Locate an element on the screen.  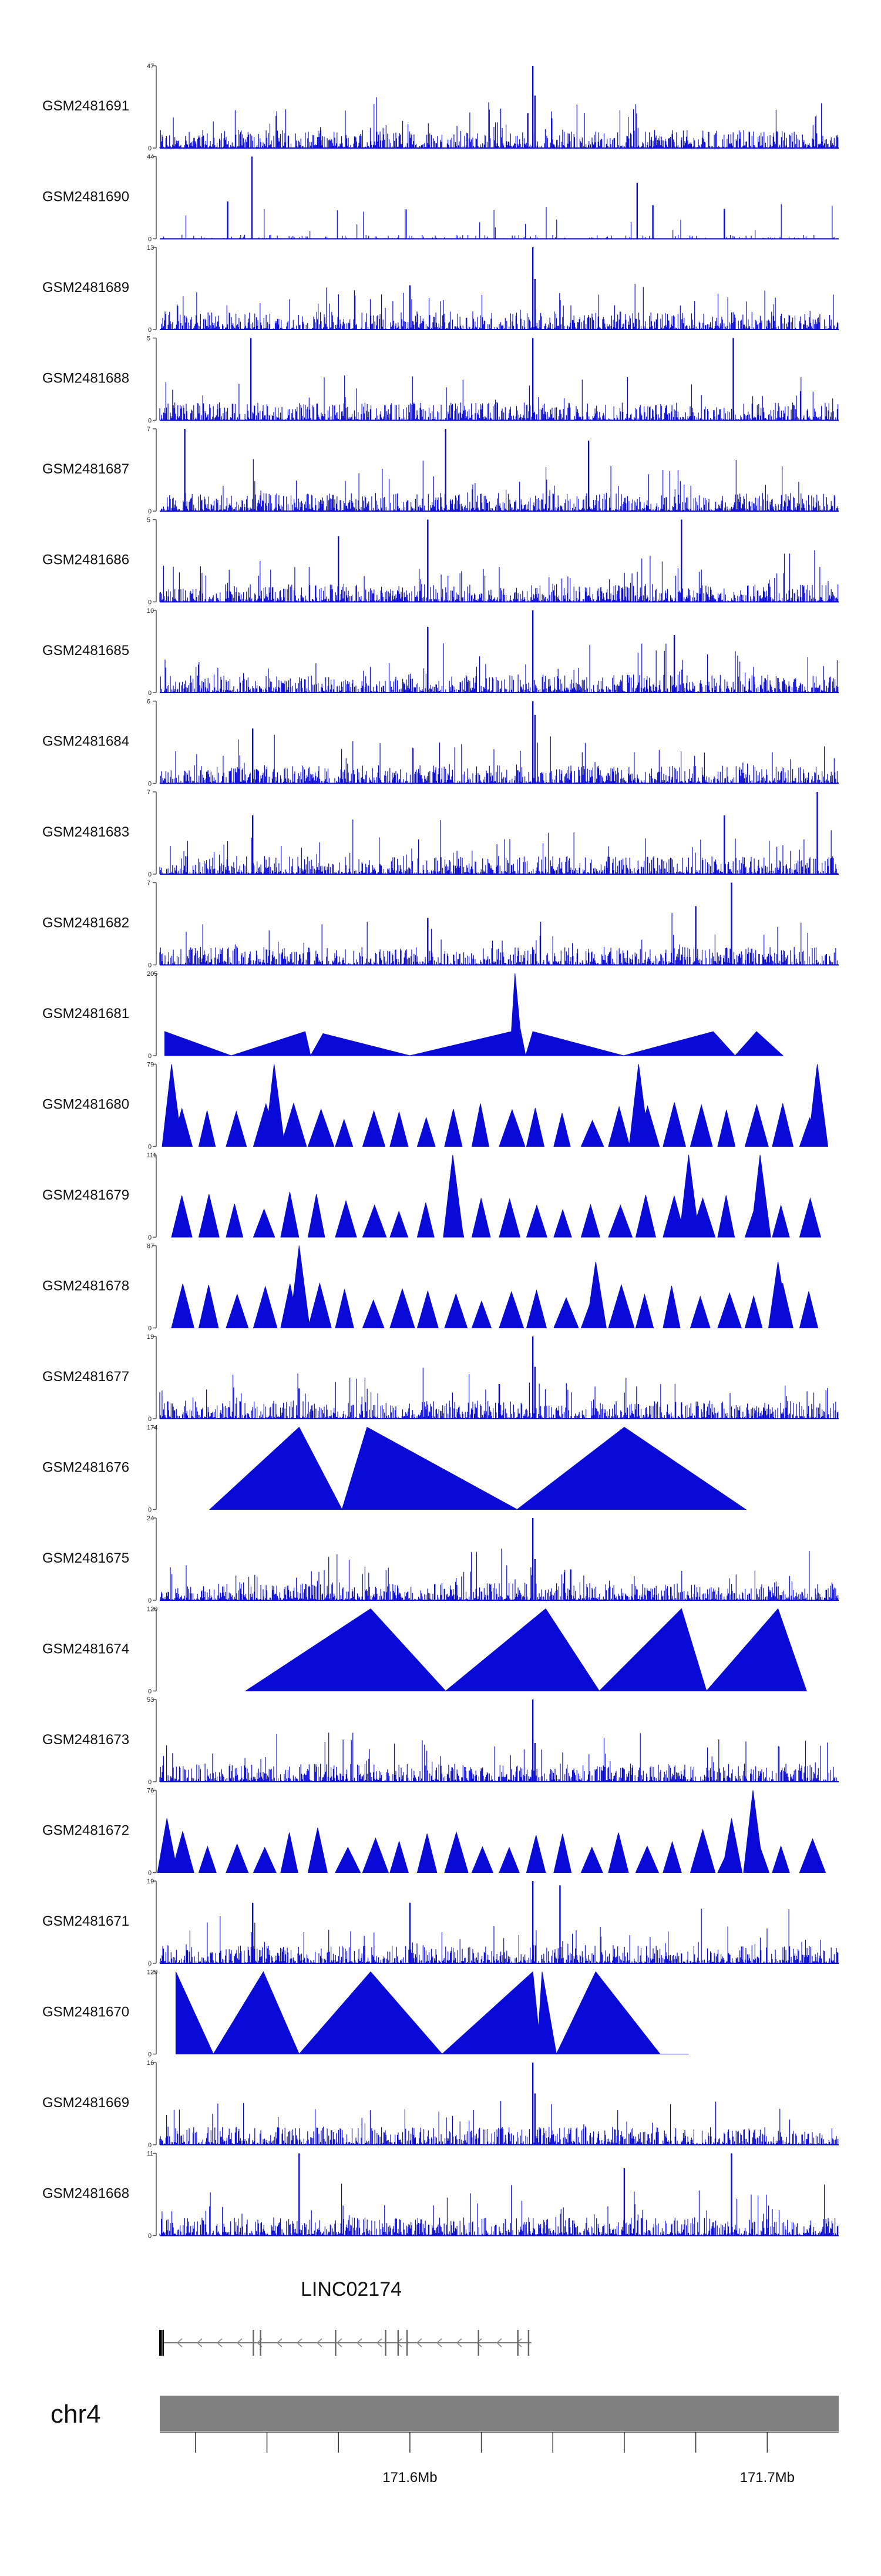
gene-name: LINC02174 is located at coordinates (352, 2289).